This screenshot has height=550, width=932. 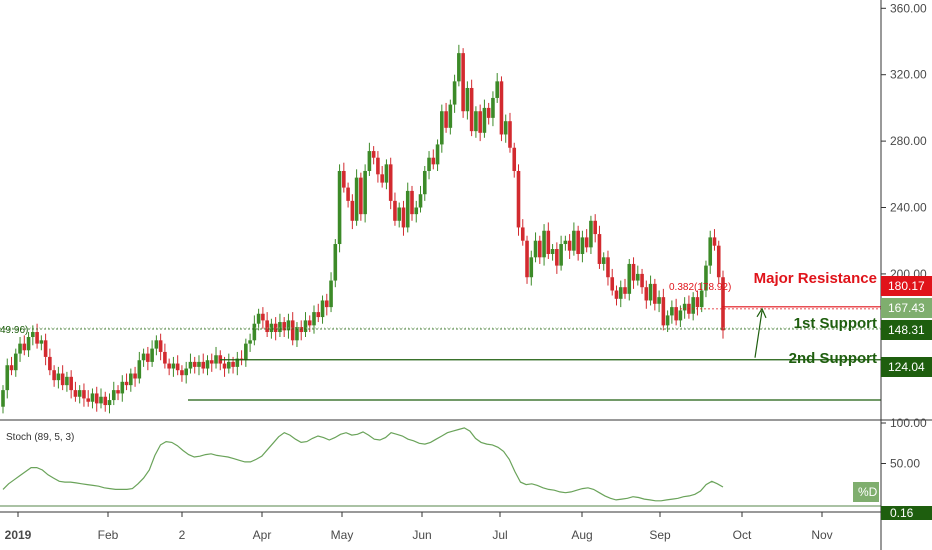 What do you see at coordinates (908, 423) in the screenshot?
I see `indicator-tick-label: 100.00` at bounding box center [908, 423].